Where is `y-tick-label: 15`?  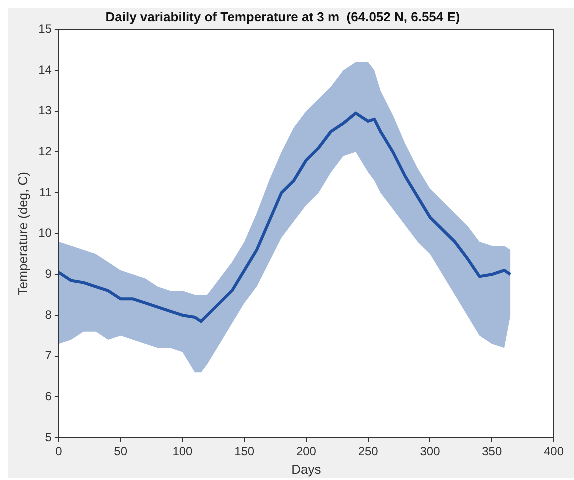
y-tick-label: 15 is located at coordinates (45, 29).